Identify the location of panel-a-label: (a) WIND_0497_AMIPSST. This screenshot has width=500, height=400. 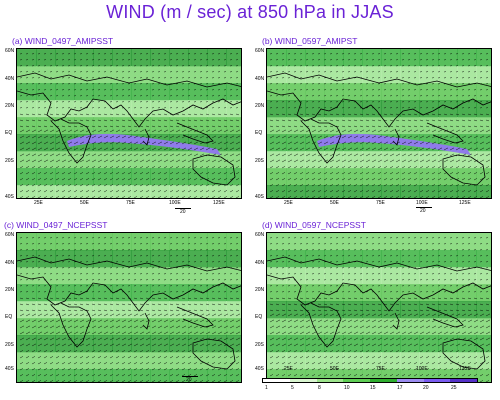
(63, 41).